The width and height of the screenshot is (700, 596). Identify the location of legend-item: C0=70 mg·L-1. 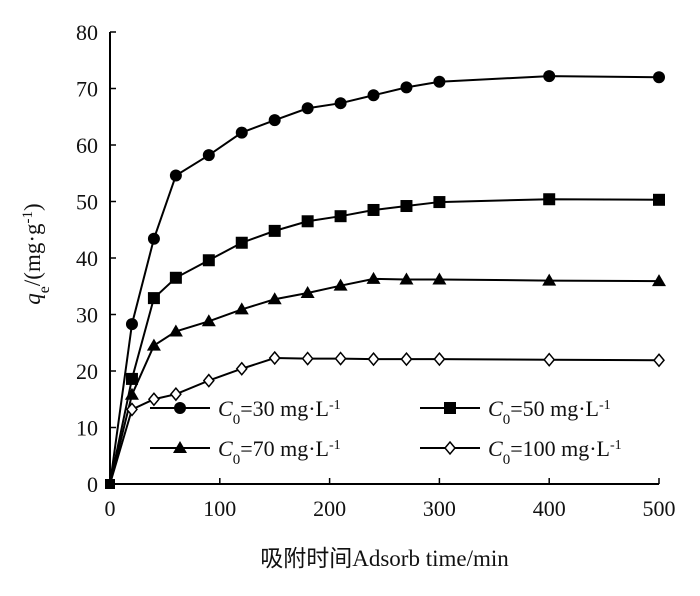
(245, 452).